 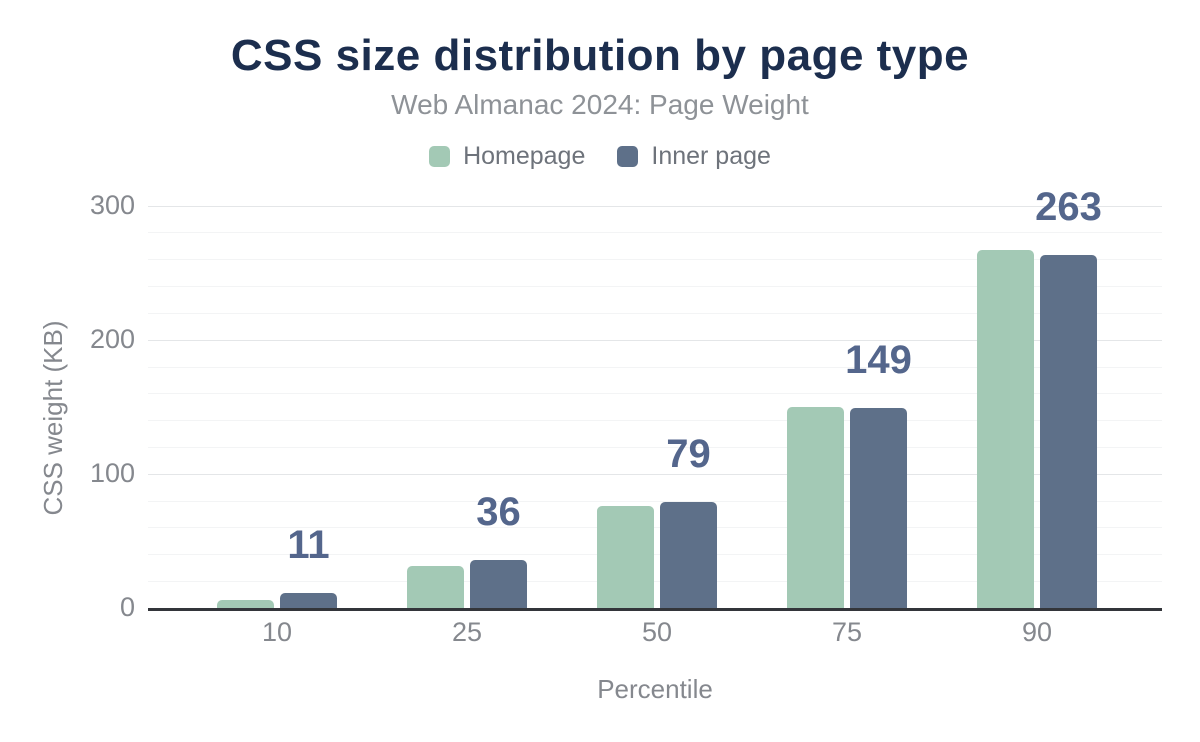 I want to click on legend-swatch-homepage, so click(x=440, y=156).